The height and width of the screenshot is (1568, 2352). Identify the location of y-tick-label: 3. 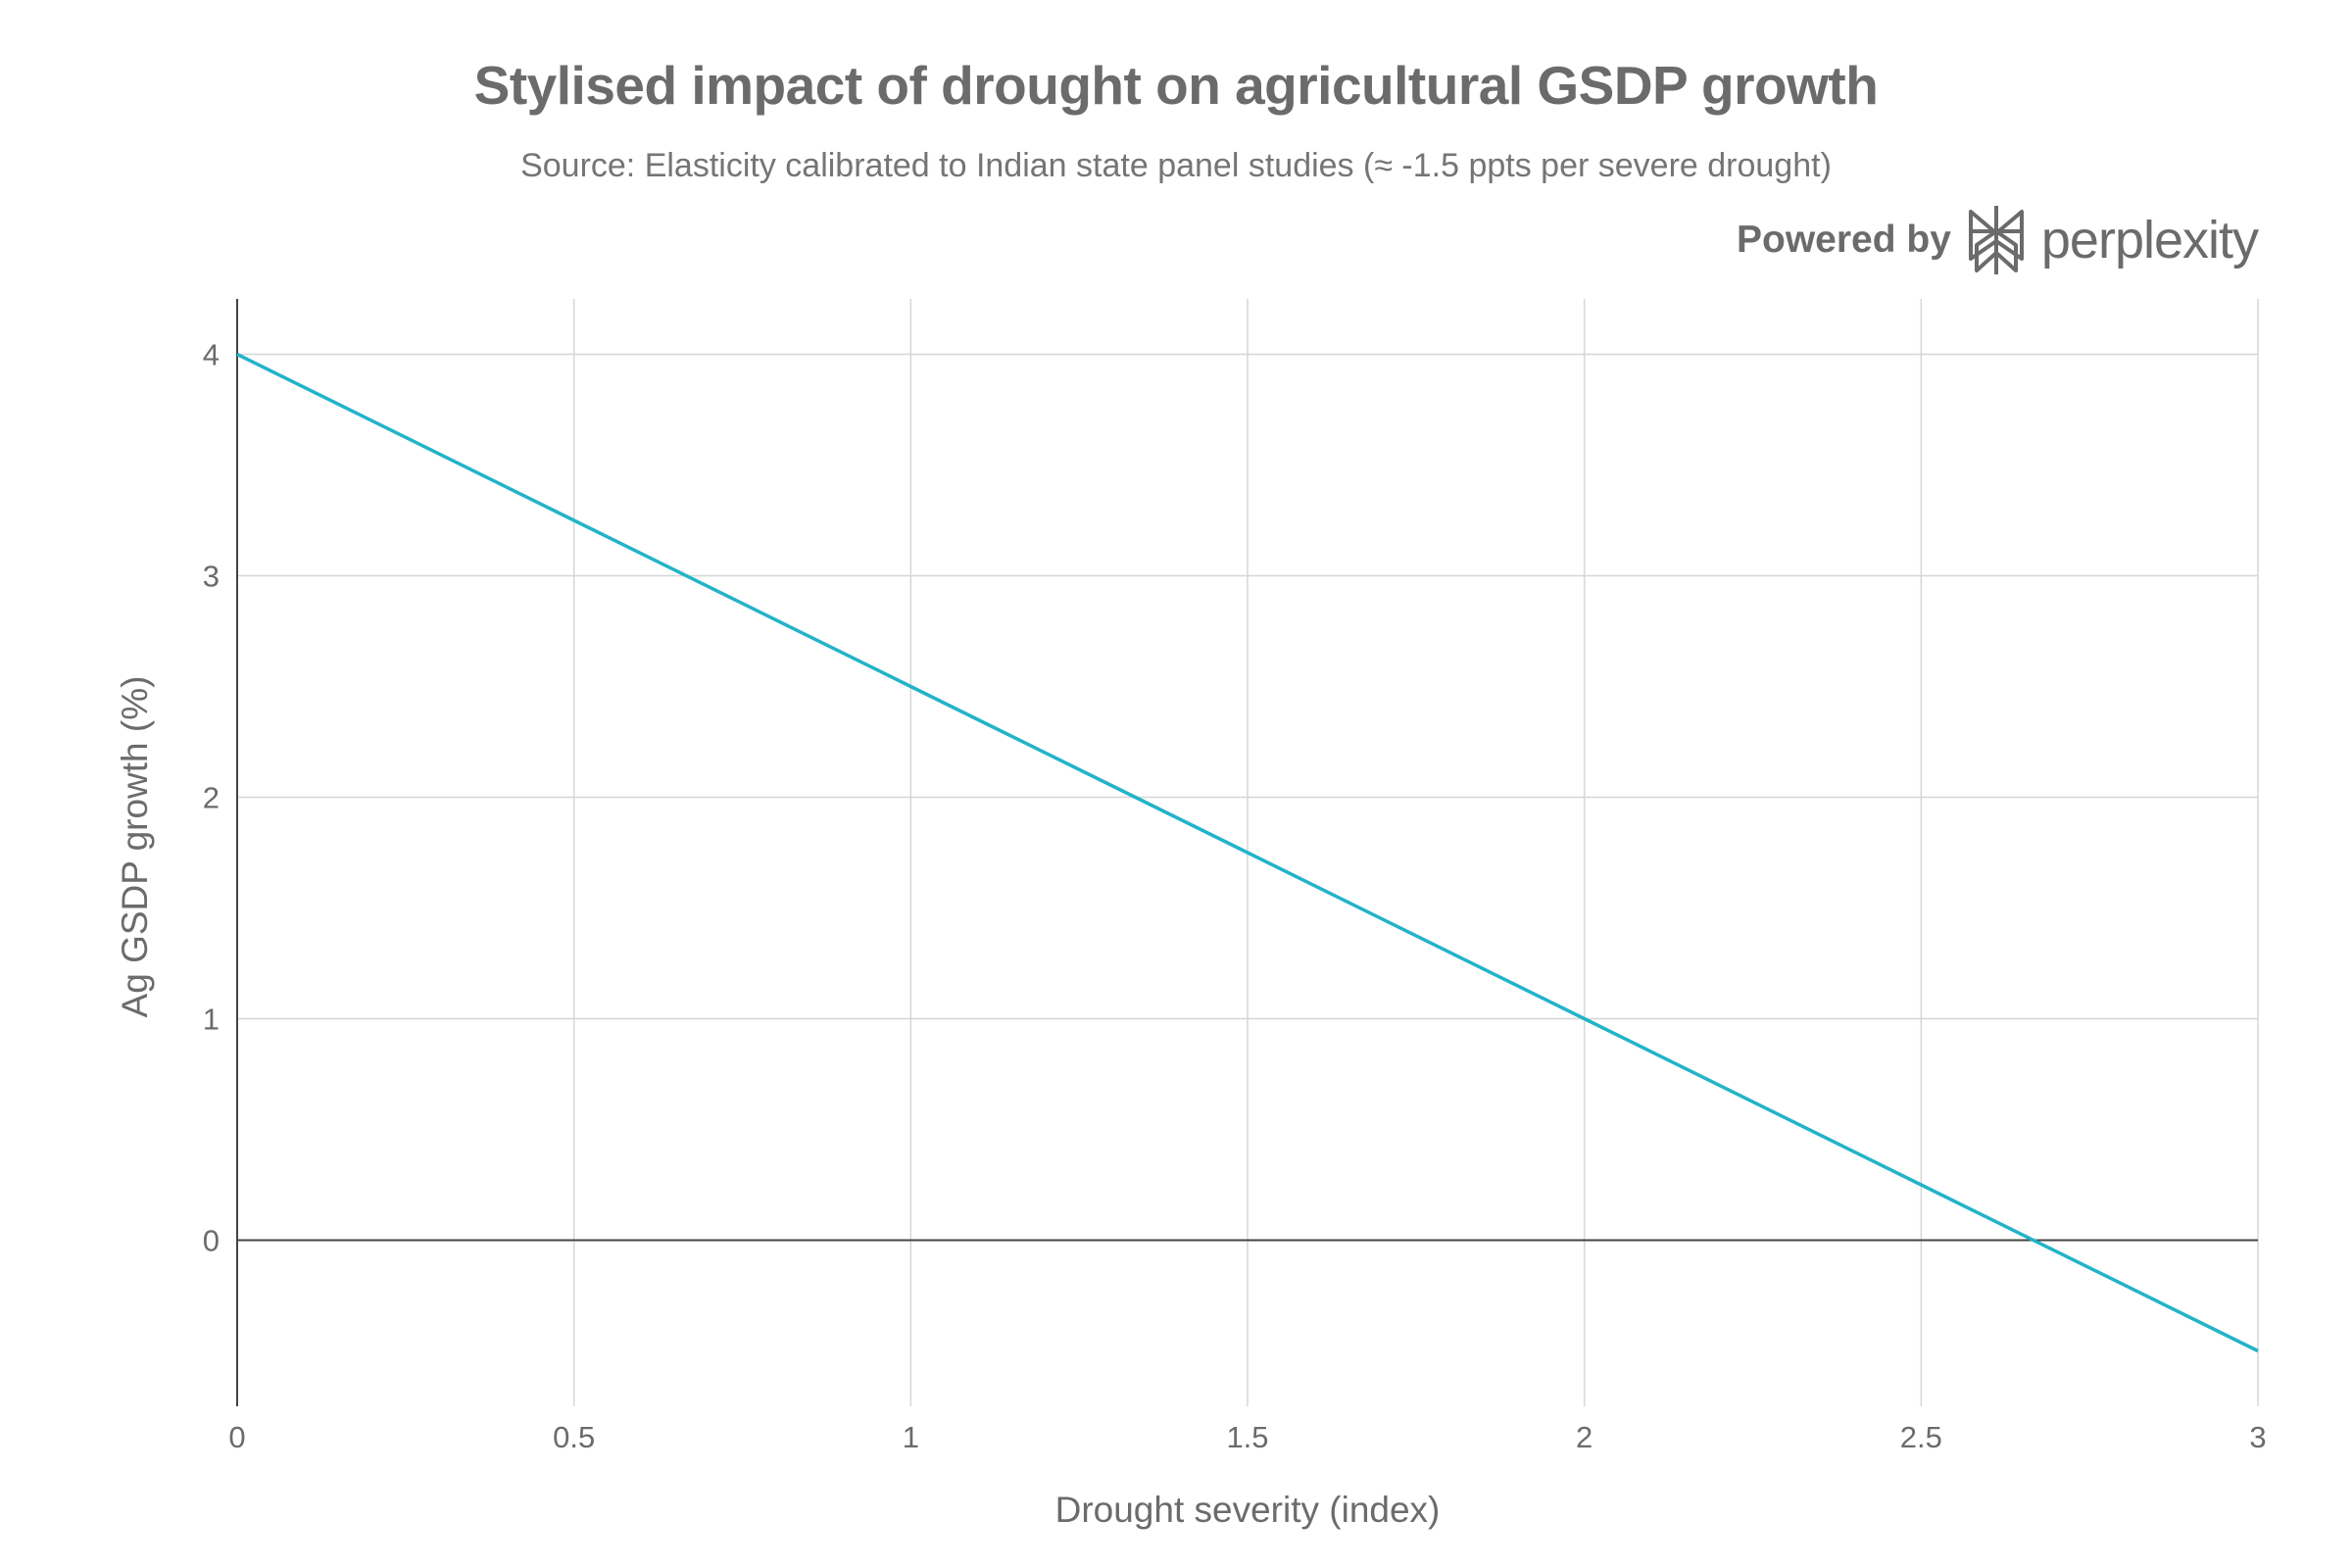
(211, 577).